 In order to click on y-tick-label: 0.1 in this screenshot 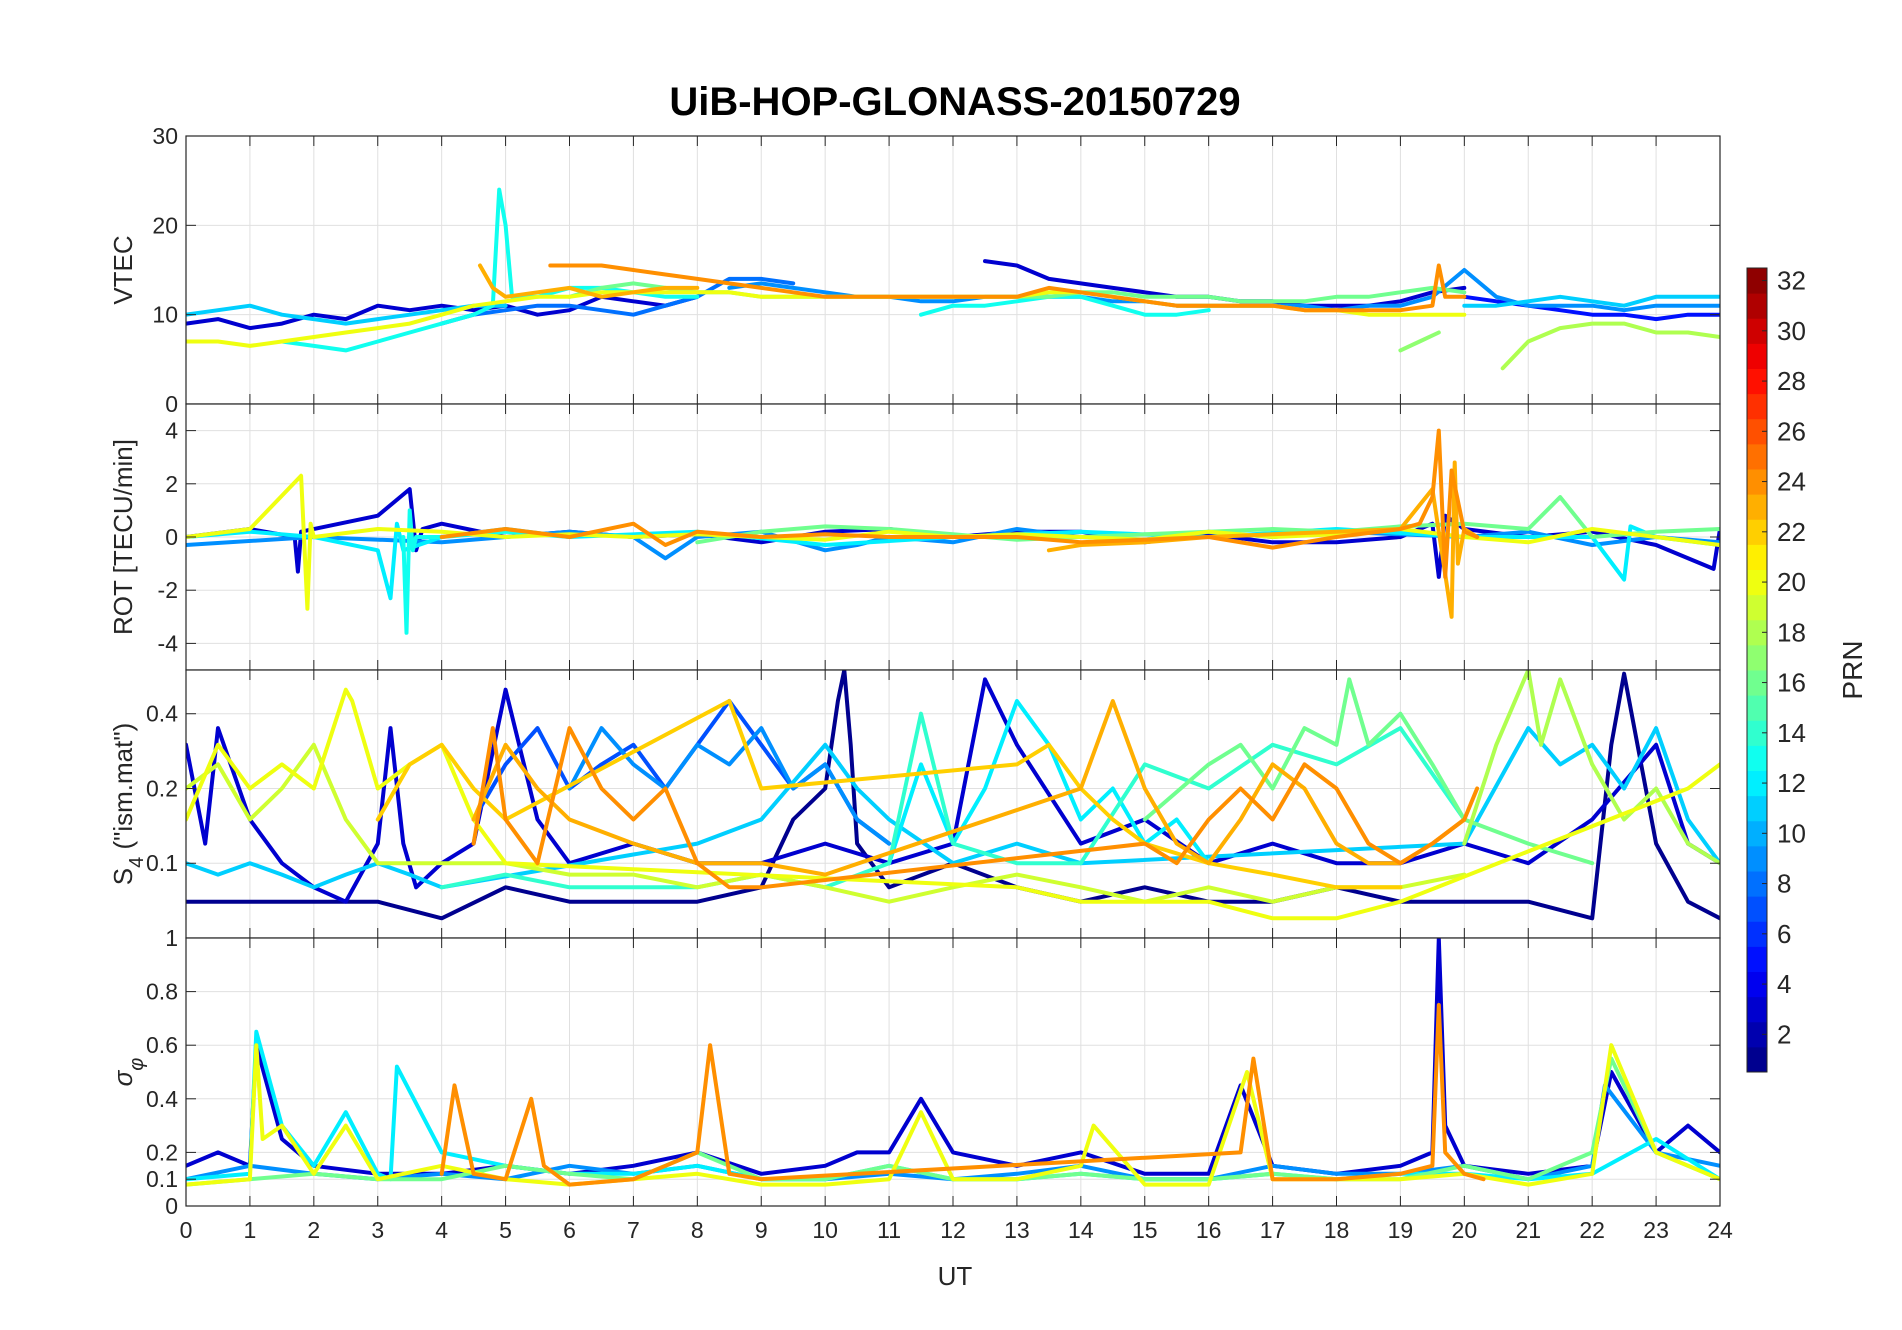, I will do `click(162, 1179)`.